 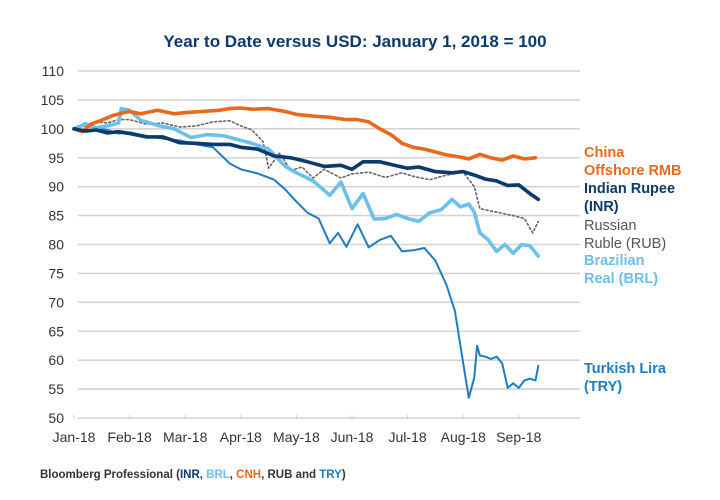 What do you see at coordinates (603, 387) in the screenshot?
I see `legend-label: (TRY)` at bounding box center [603, 387].